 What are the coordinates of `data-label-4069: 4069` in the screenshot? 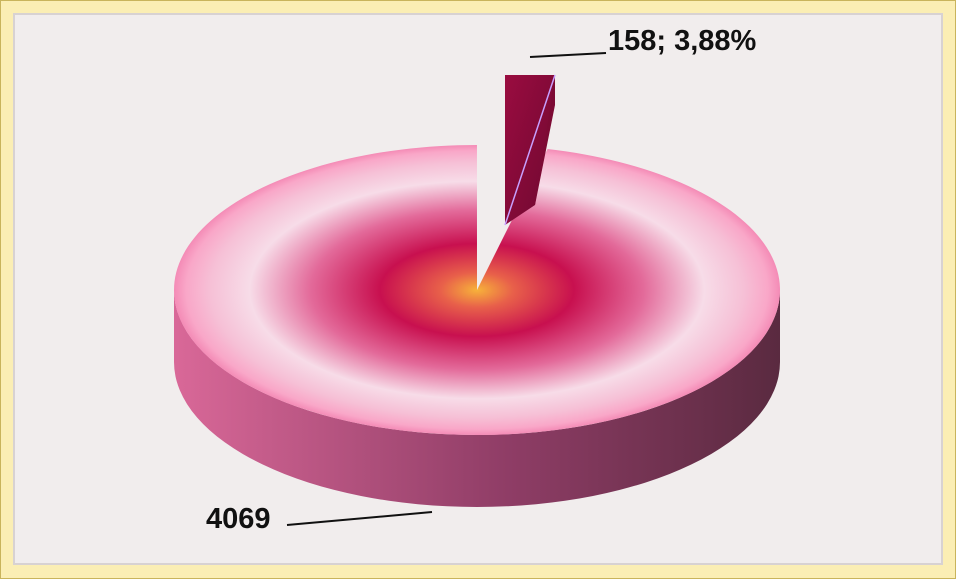 It's located at (238, 519).